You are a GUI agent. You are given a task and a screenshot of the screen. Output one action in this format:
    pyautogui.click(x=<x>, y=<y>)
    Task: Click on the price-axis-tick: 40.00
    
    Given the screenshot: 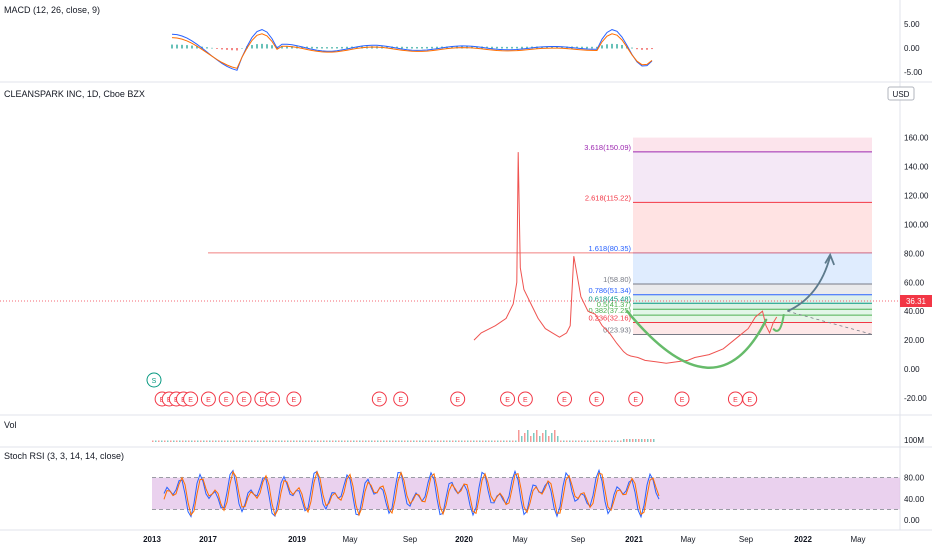 What is the action you would take?
    pyautogui.click(x=914, y=311)
    